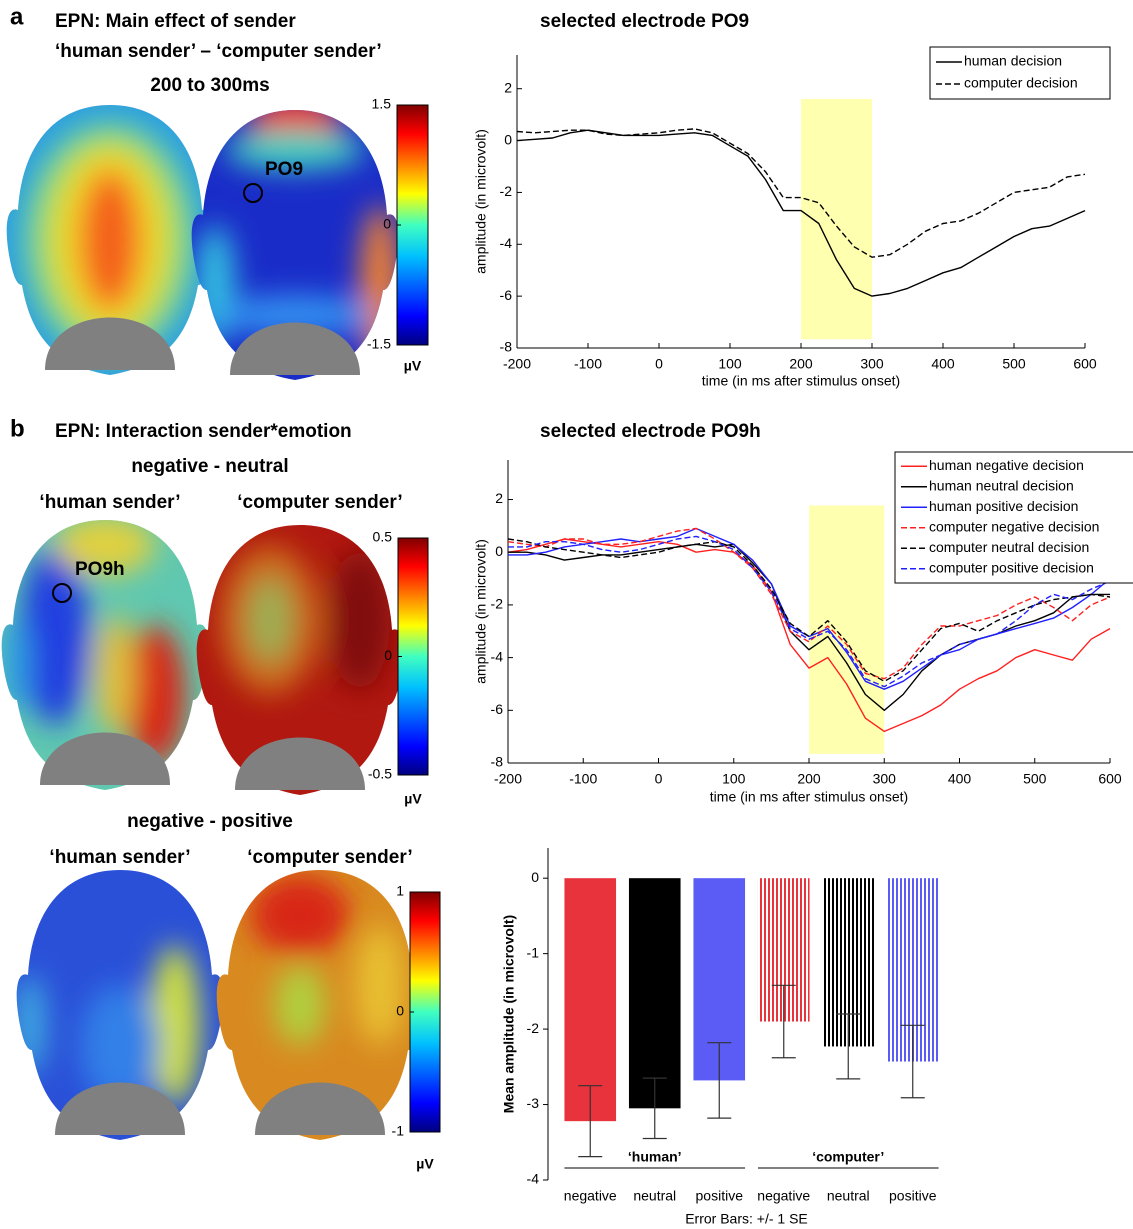  Describe the element at coordinates (1014, 526) in the screenshot. I see `legend-label: computer negative decision` at that location.